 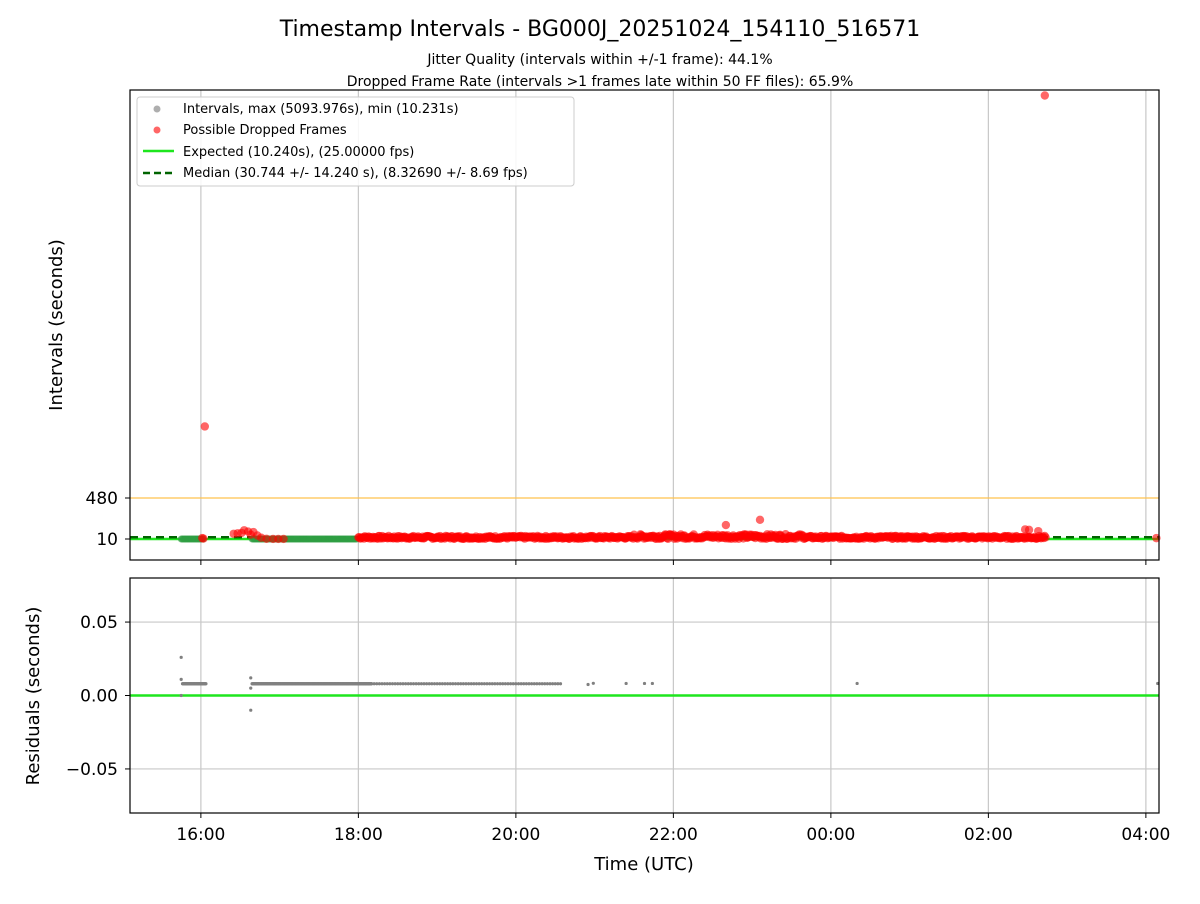 What do you see at coordinates (107, 540) in the screenshot?
I see `intervals-y-tick-label: 10` at bounding box center [107, 540].